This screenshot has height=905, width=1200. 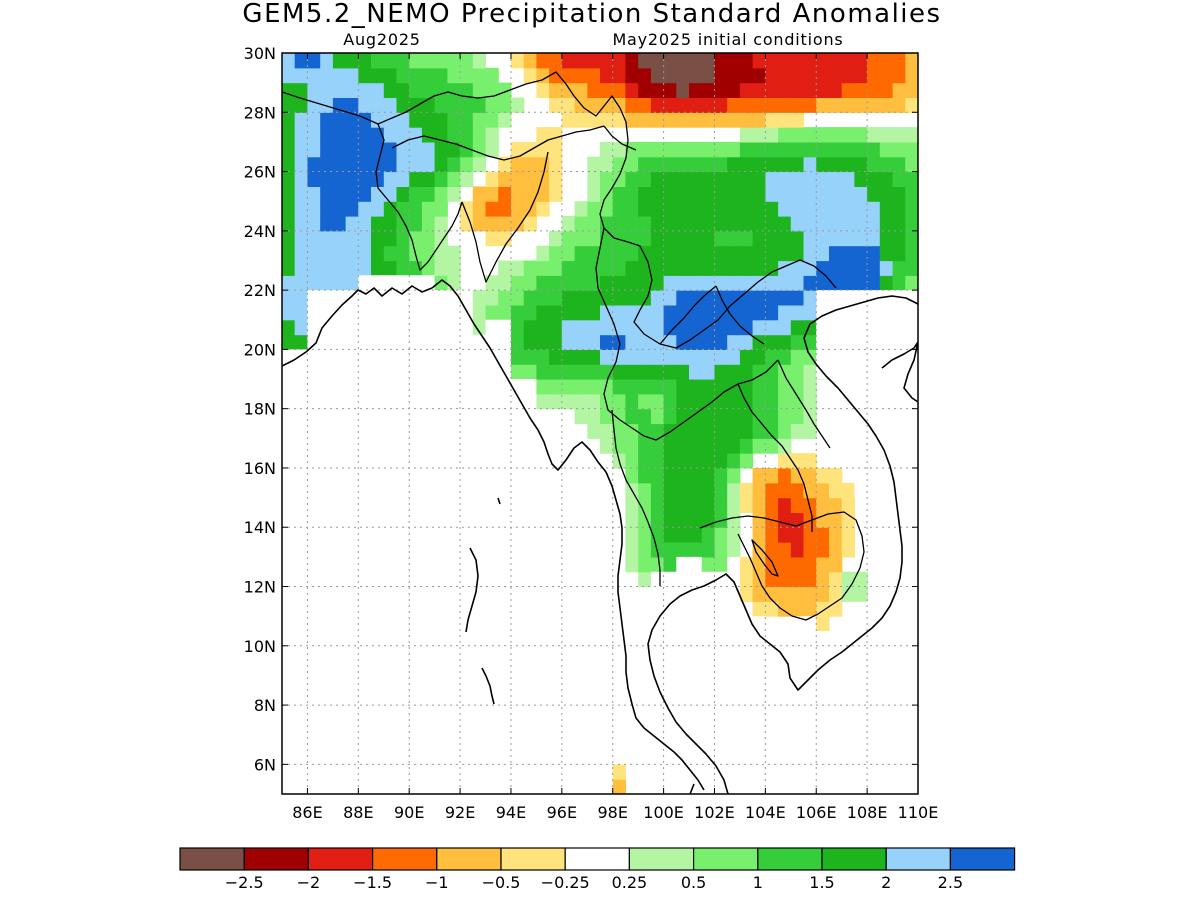 I want to click on island-coast, so click(x=472, y=590).